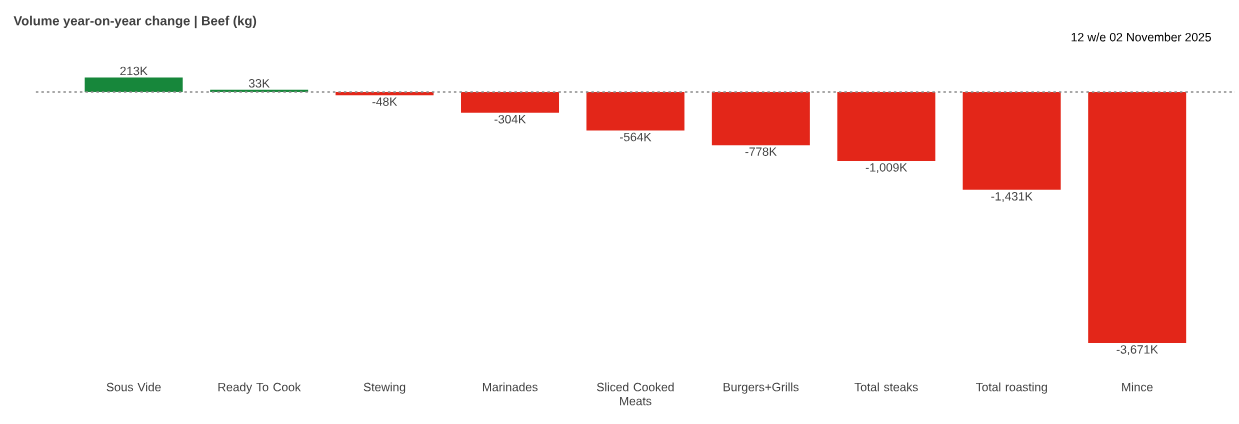 The image size is (1239, 424). I want to click on data-label: -1,009K, so click(886, 168).